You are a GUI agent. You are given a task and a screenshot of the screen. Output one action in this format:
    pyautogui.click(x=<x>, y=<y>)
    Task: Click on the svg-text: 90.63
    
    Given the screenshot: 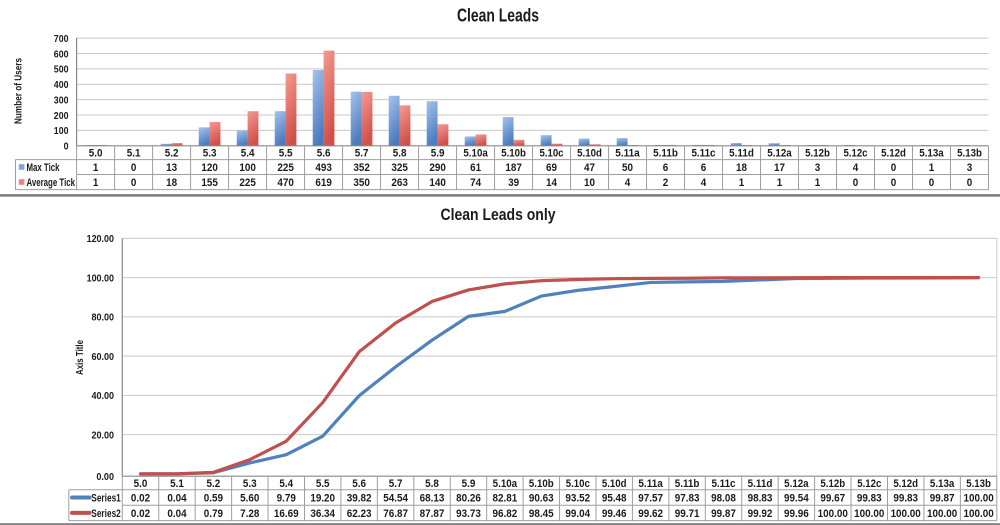 What is the action you would take?
    pyautogui.click(x=541, y=499)
    